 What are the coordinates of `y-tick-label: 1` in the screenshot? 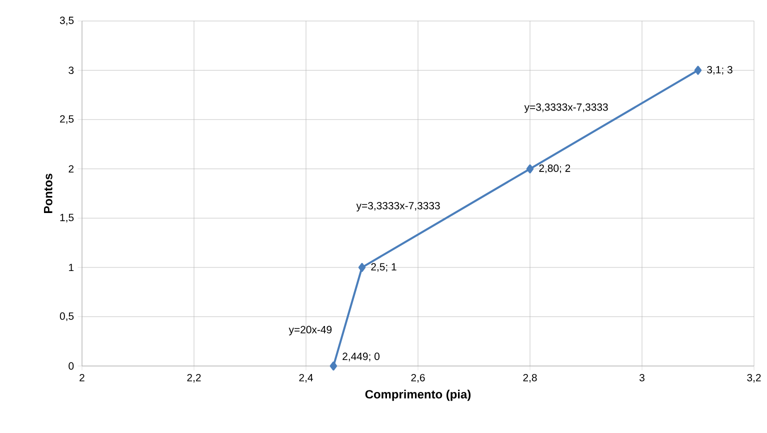 It's located at (71, 268).